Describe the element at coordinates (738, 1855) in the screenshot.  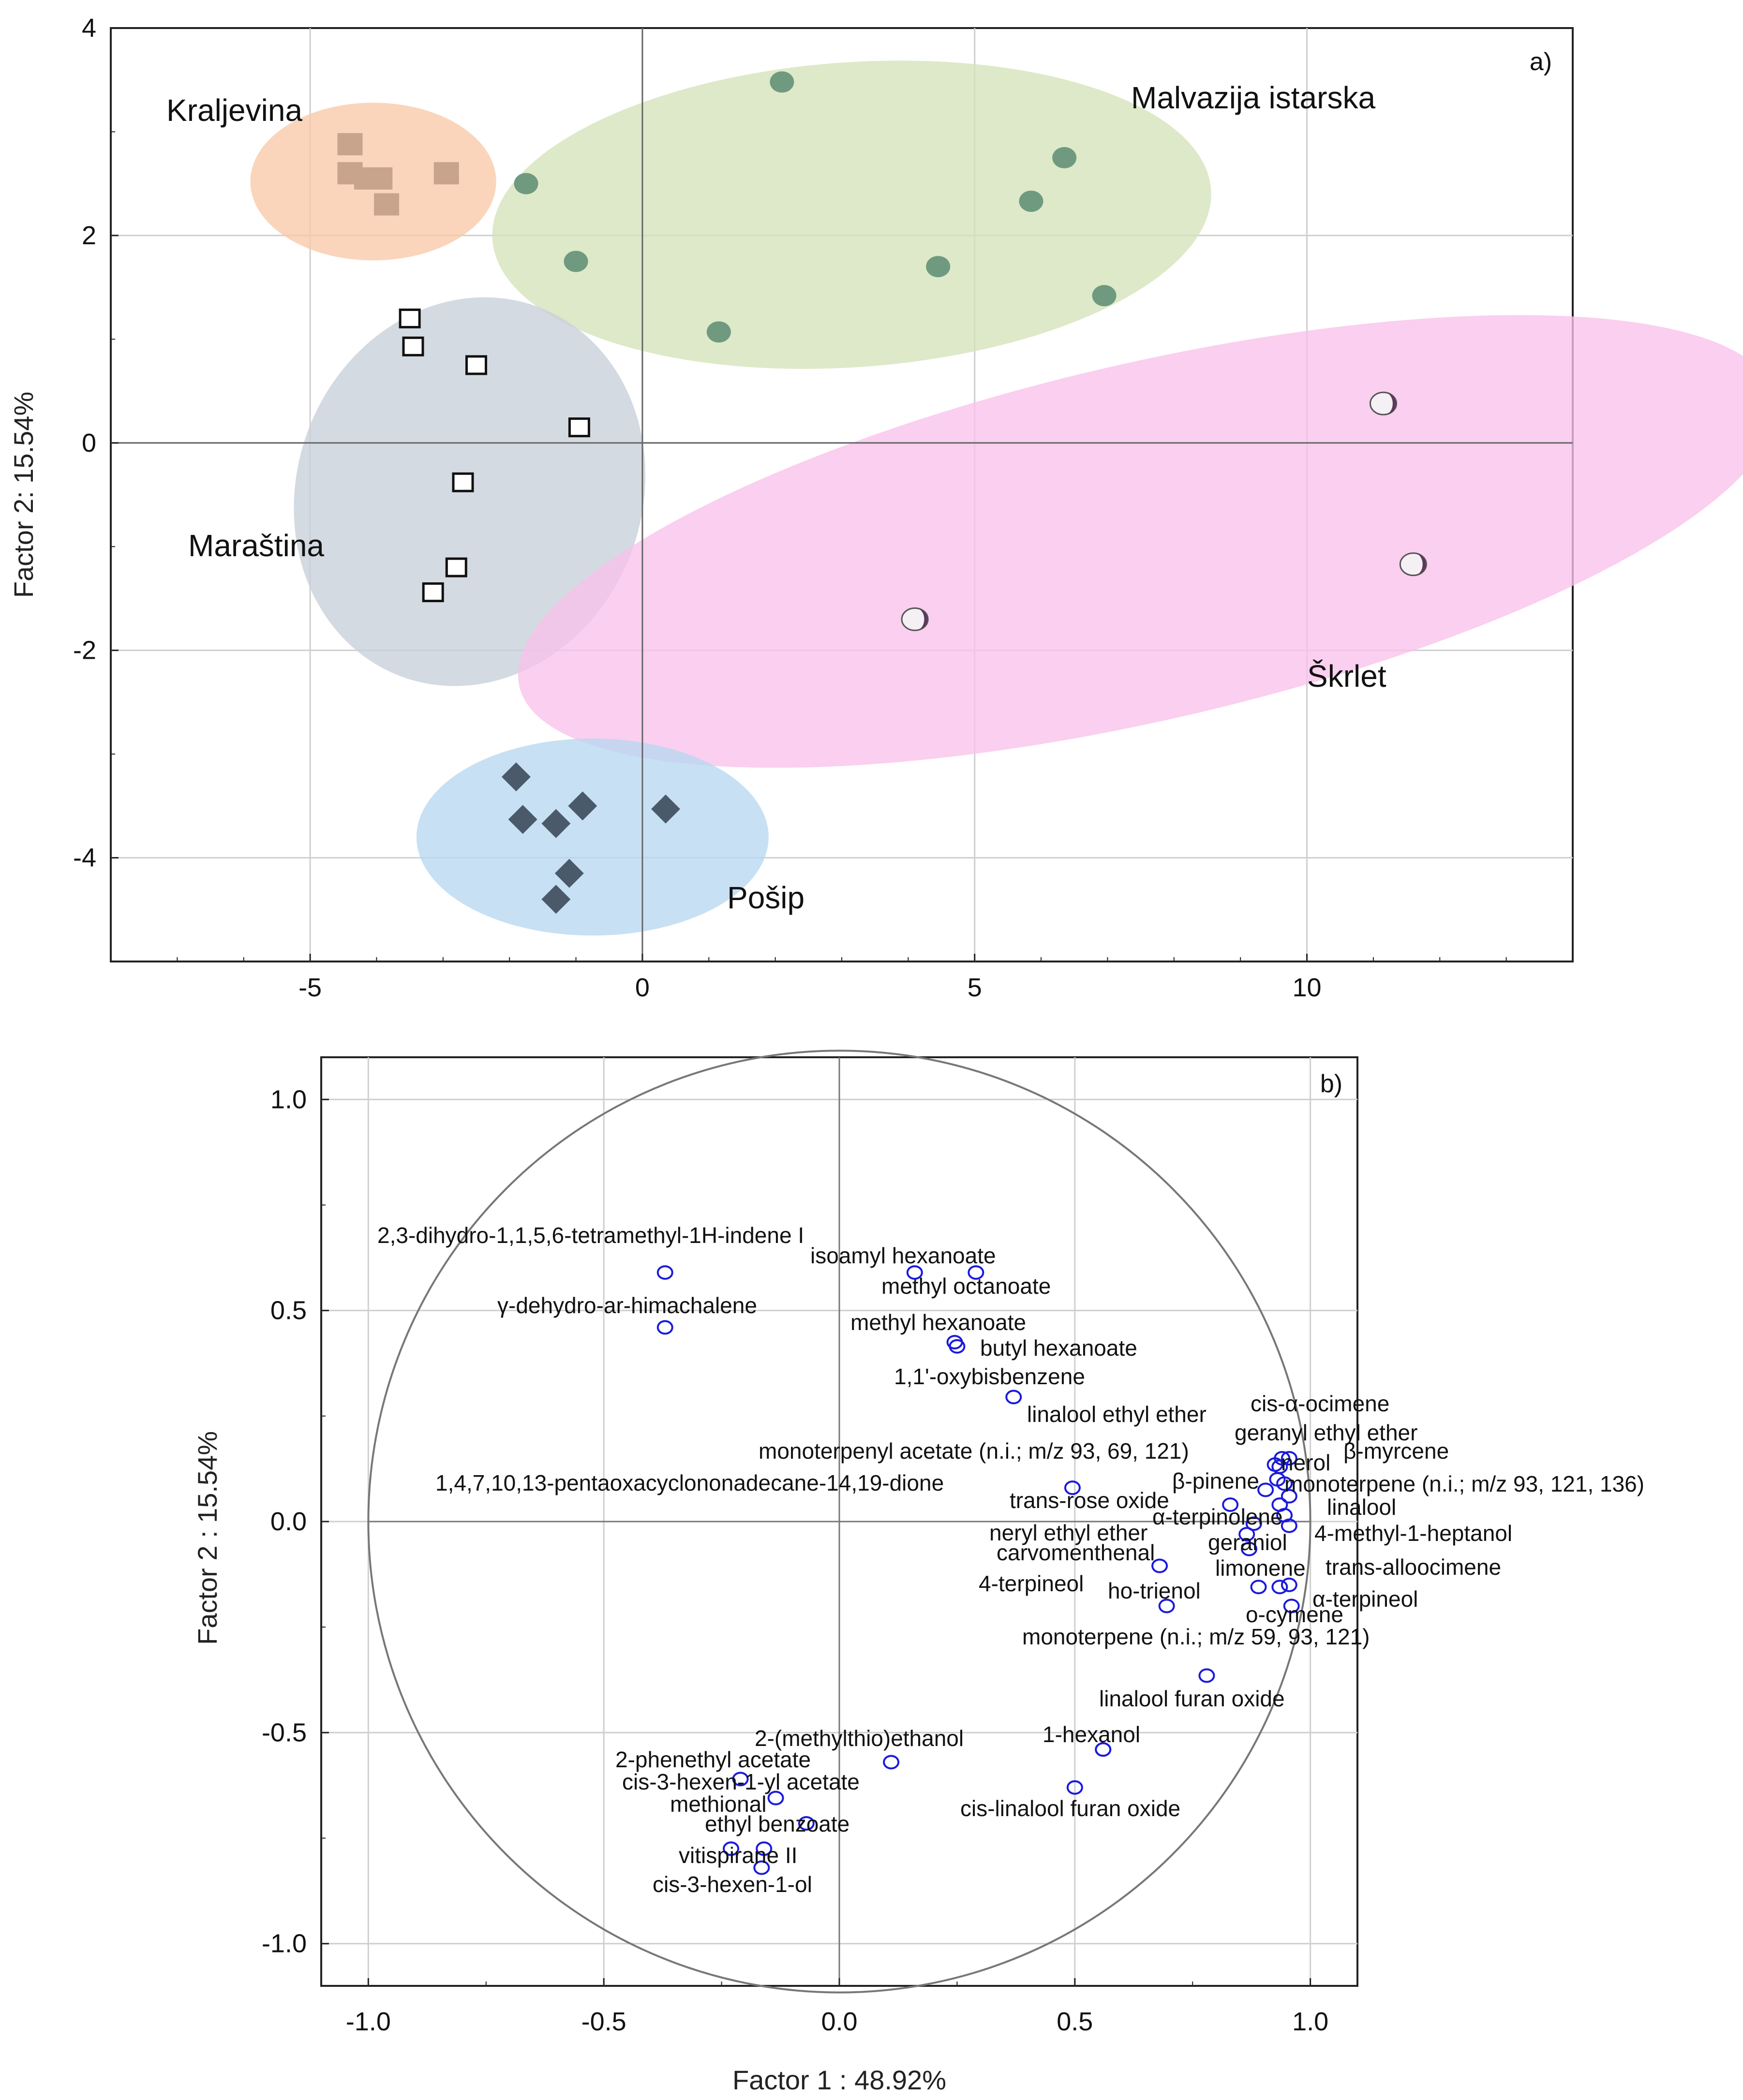
I see `loading-label: vitispirane II` at that location.